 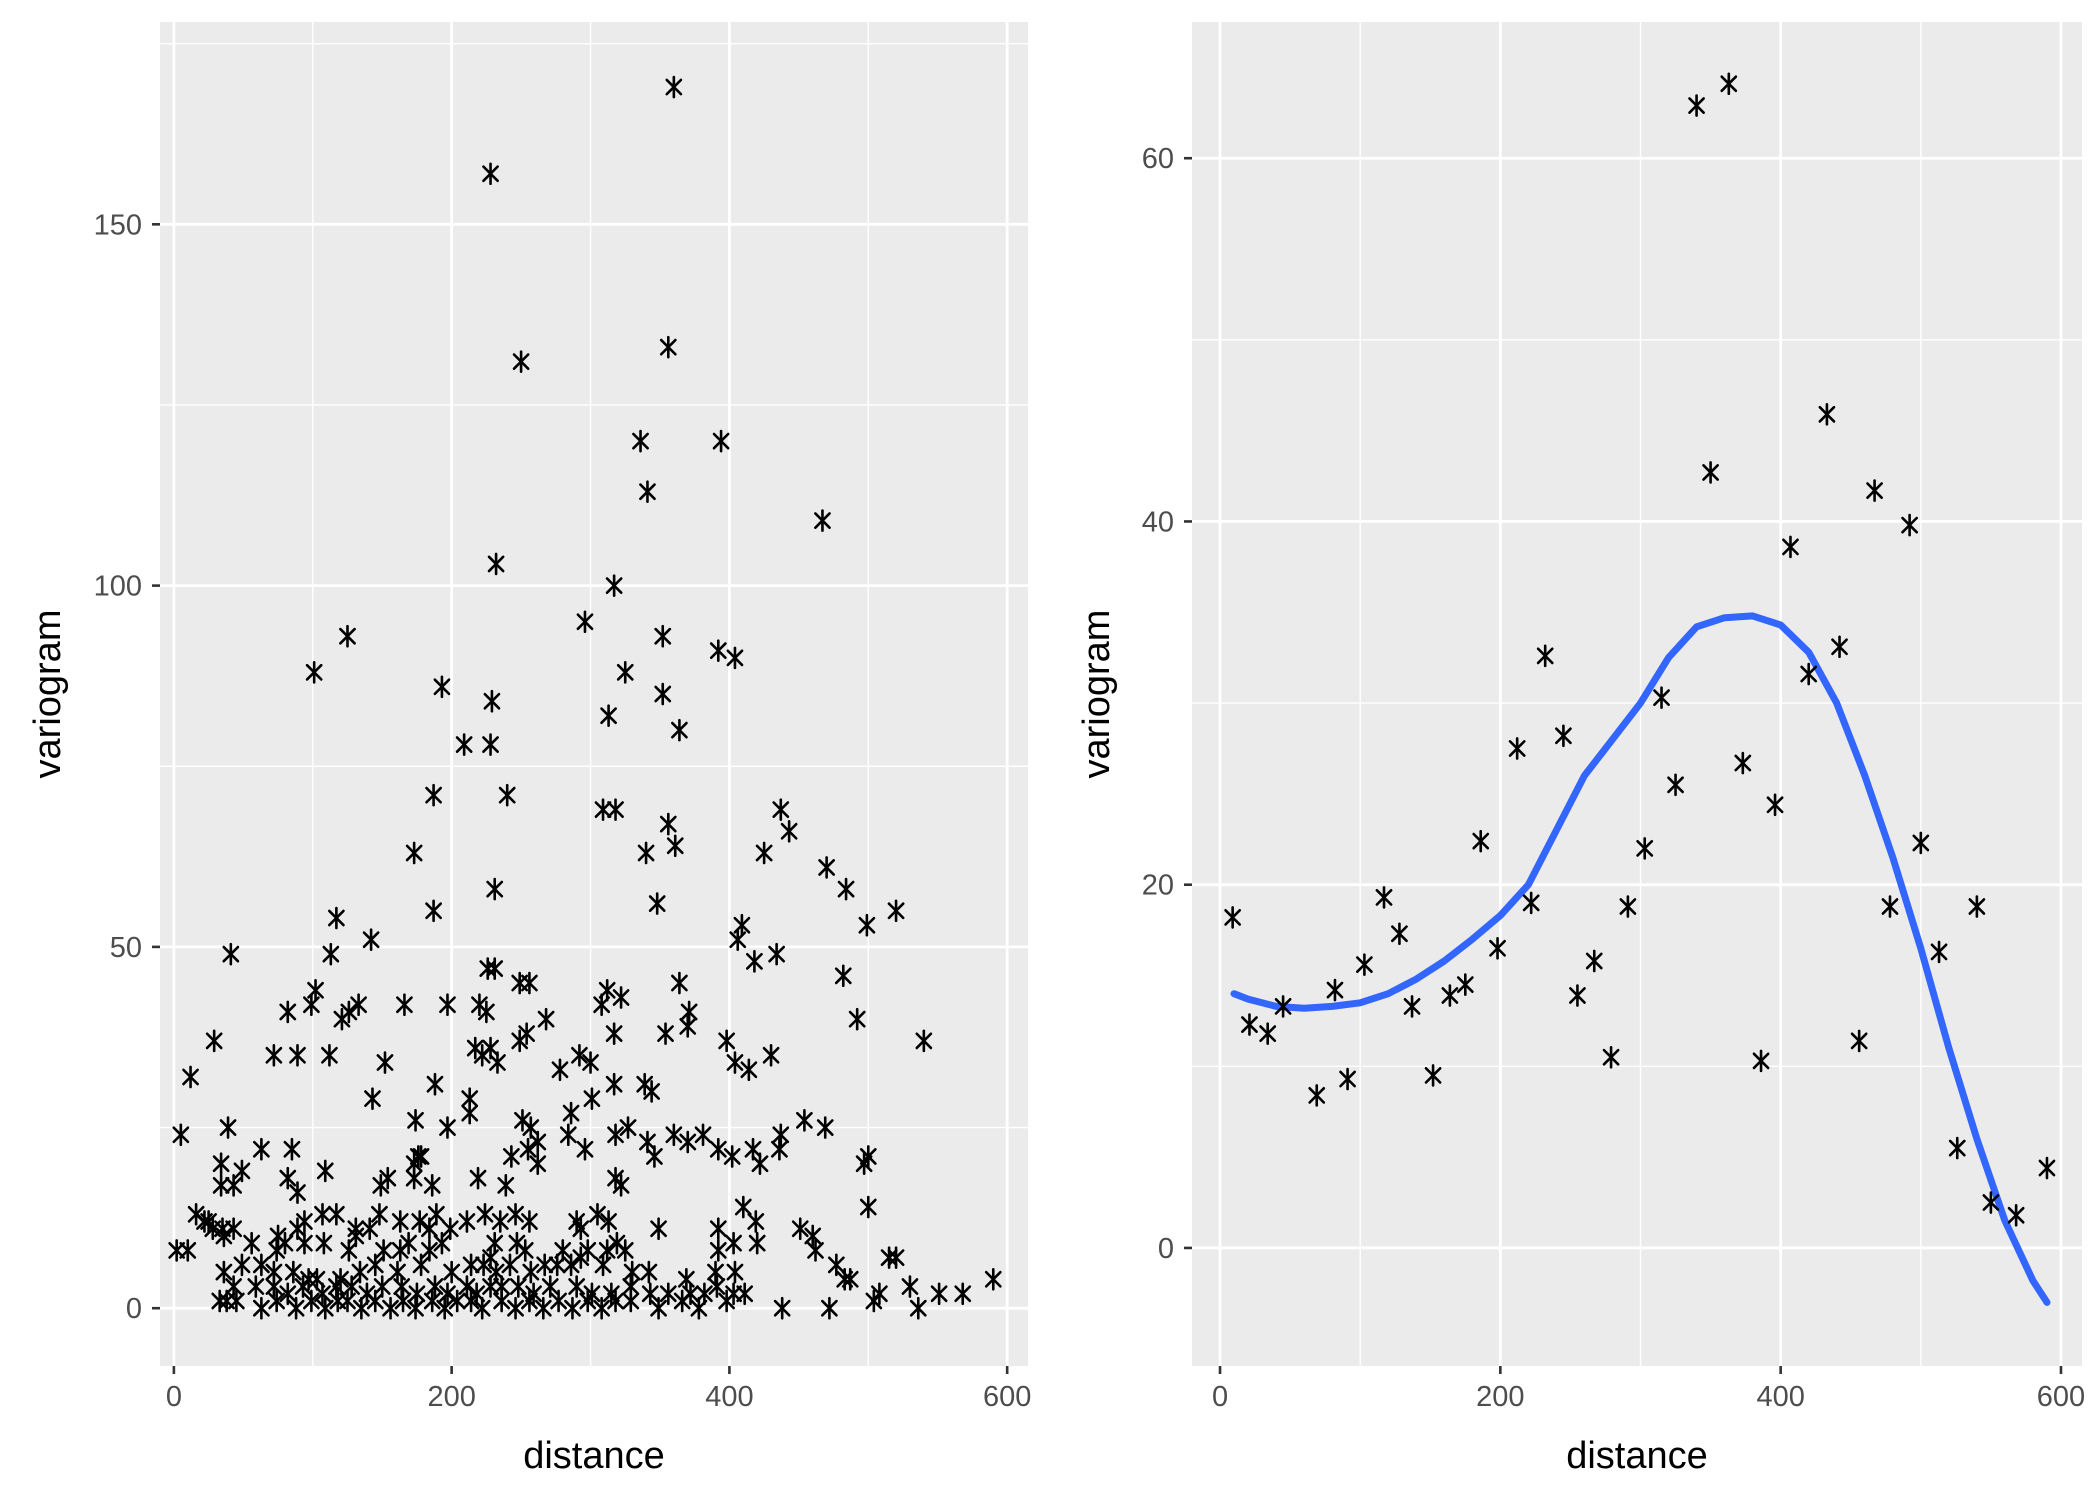 I want to click on y-tick-label: 0, so click(x=1166, y=1249).